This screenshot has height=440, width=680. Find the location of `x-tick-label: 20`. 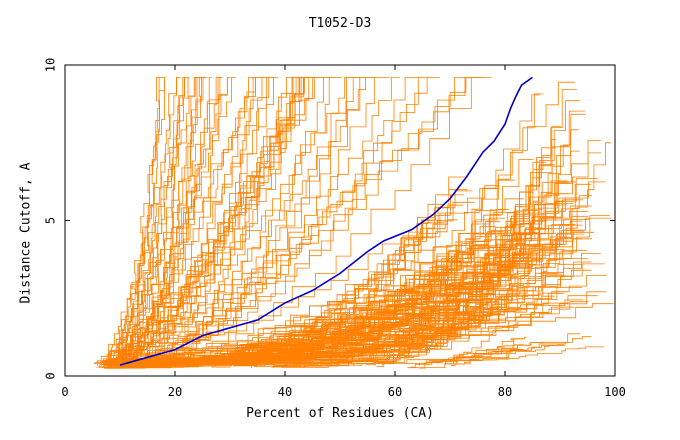

x-tick-label: 20 is located at coordinates (175, 392).